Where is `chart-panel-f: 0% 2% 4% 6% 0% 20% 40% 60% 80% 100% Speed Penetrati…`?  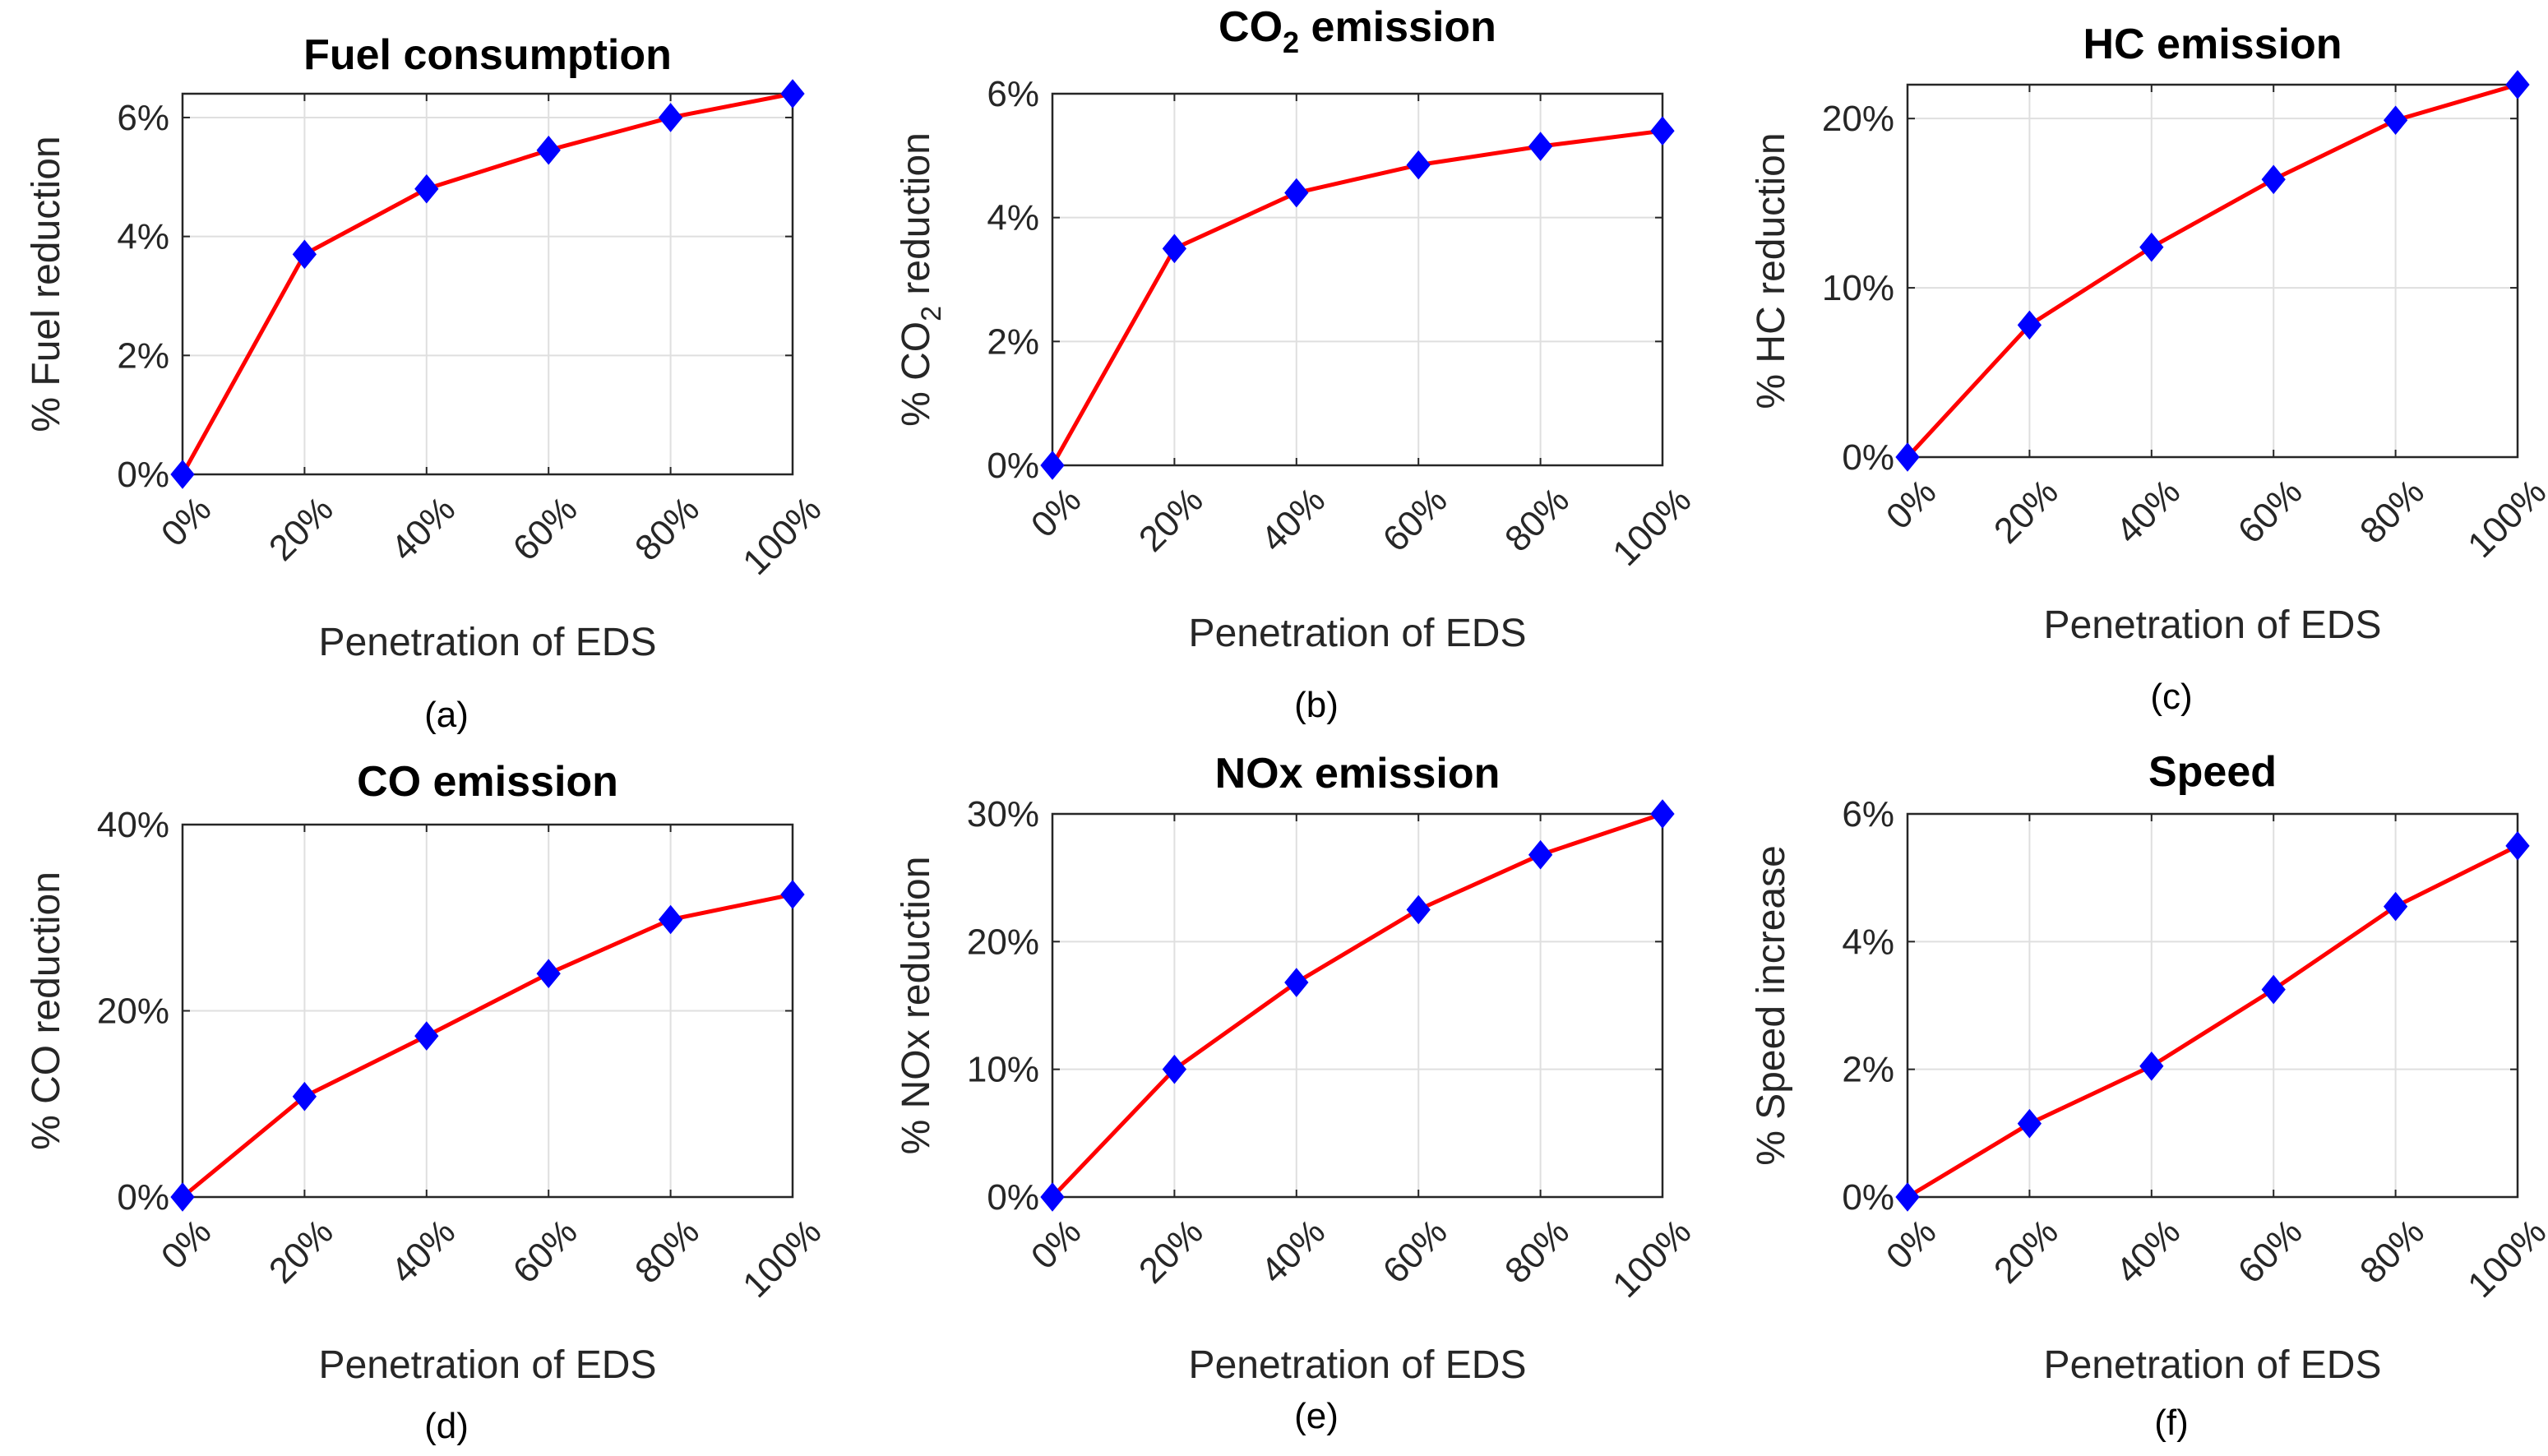
chart-panel-f: 0% 2% 4% 6% 0% 20% 40% 60% 80% 100% Speed Penetrati… is located at coordinates (2149, 1095).